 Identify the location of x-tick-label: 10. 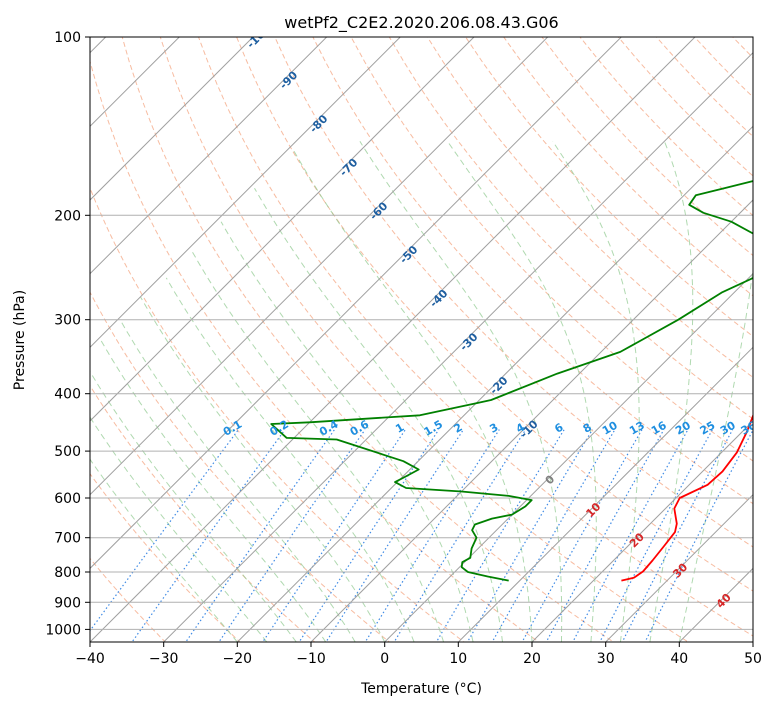
(458, 659).